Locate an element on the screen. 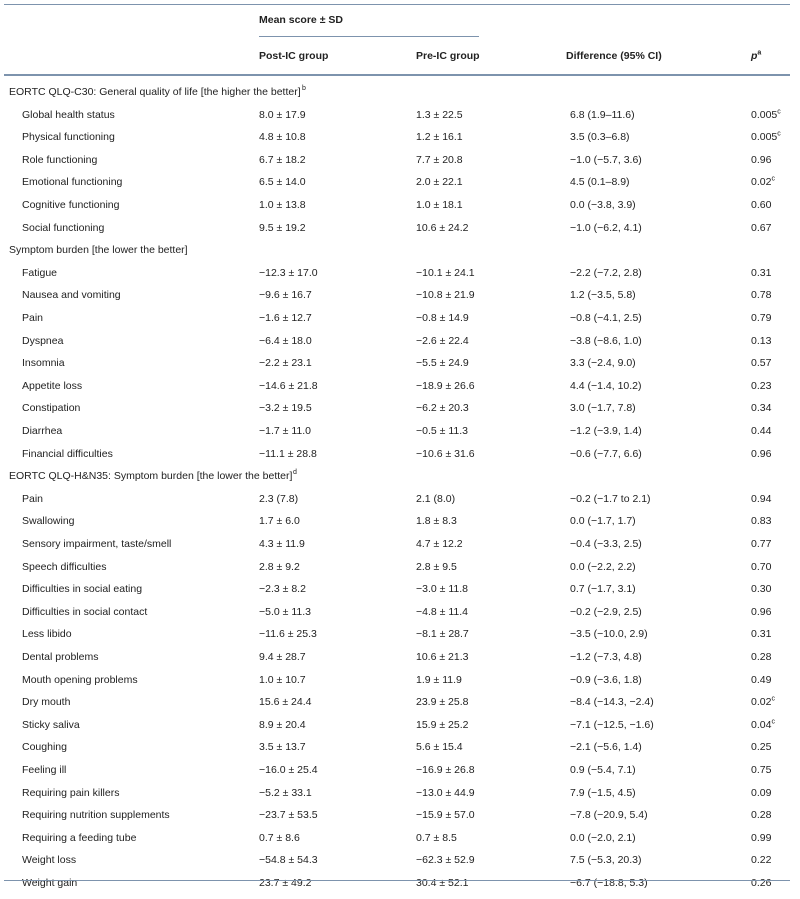  row-label: Emotional functioning is located at coordinates (72, 182).